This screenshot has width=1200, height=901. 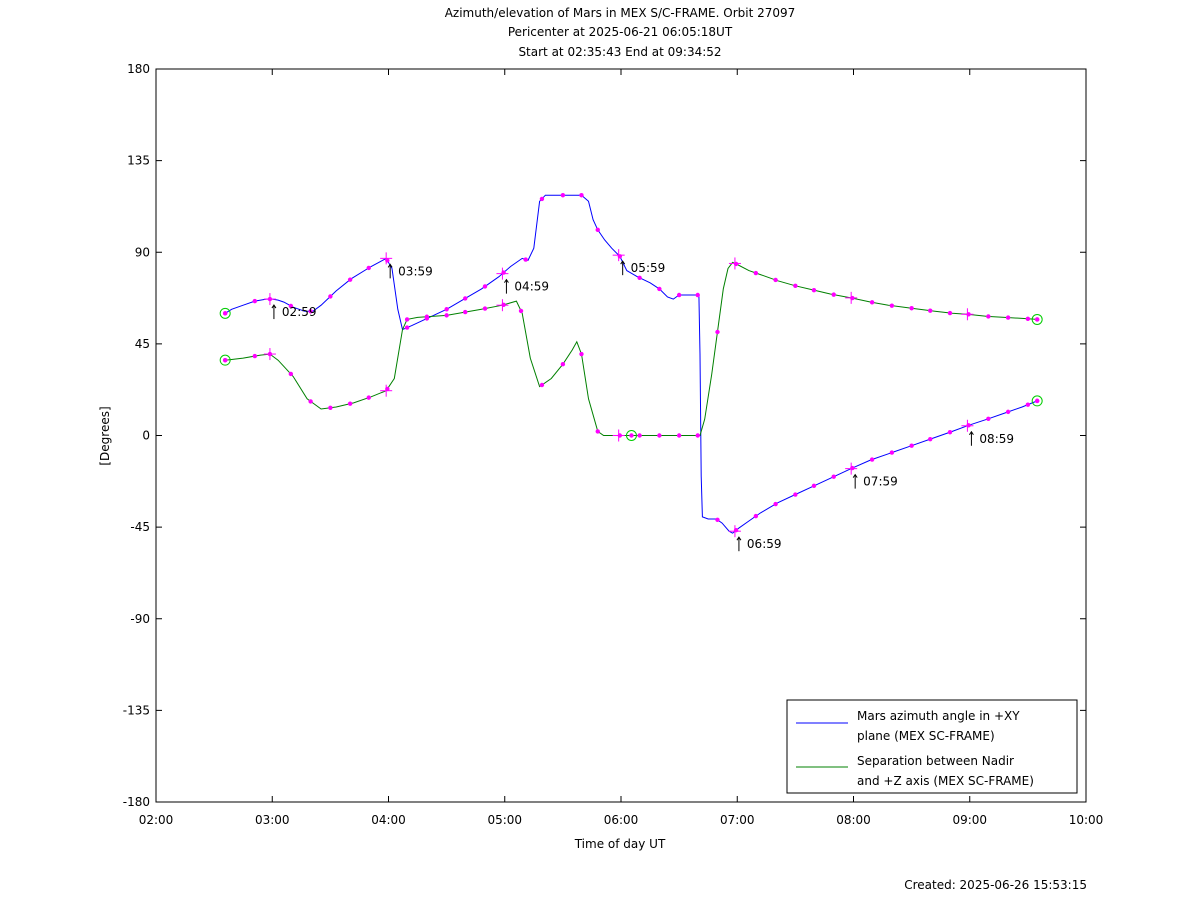 I want to click on time-annotation-label: 05:59, so click(x=648, y=268).